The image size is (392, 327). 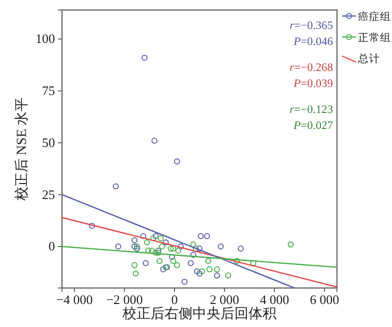 I want to click on y-axis-title: 校正后 NSE 水平, so click(x=22, y=149).